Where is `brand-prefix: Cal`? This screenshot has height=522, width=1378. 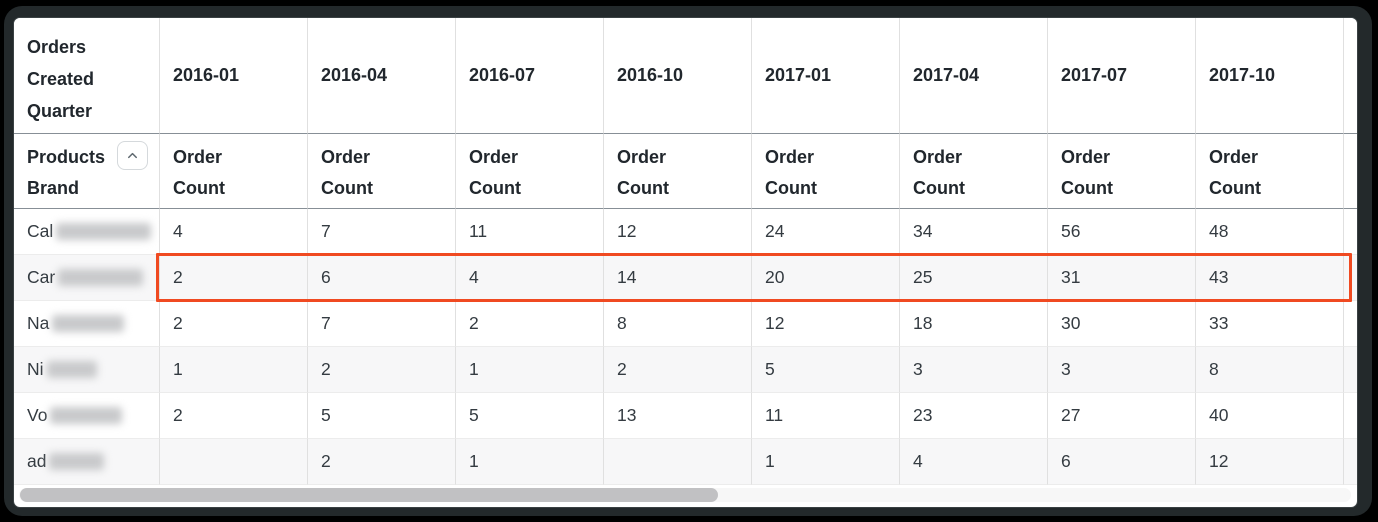 brand-prefix: Cal is located at coordinates (40, 231).